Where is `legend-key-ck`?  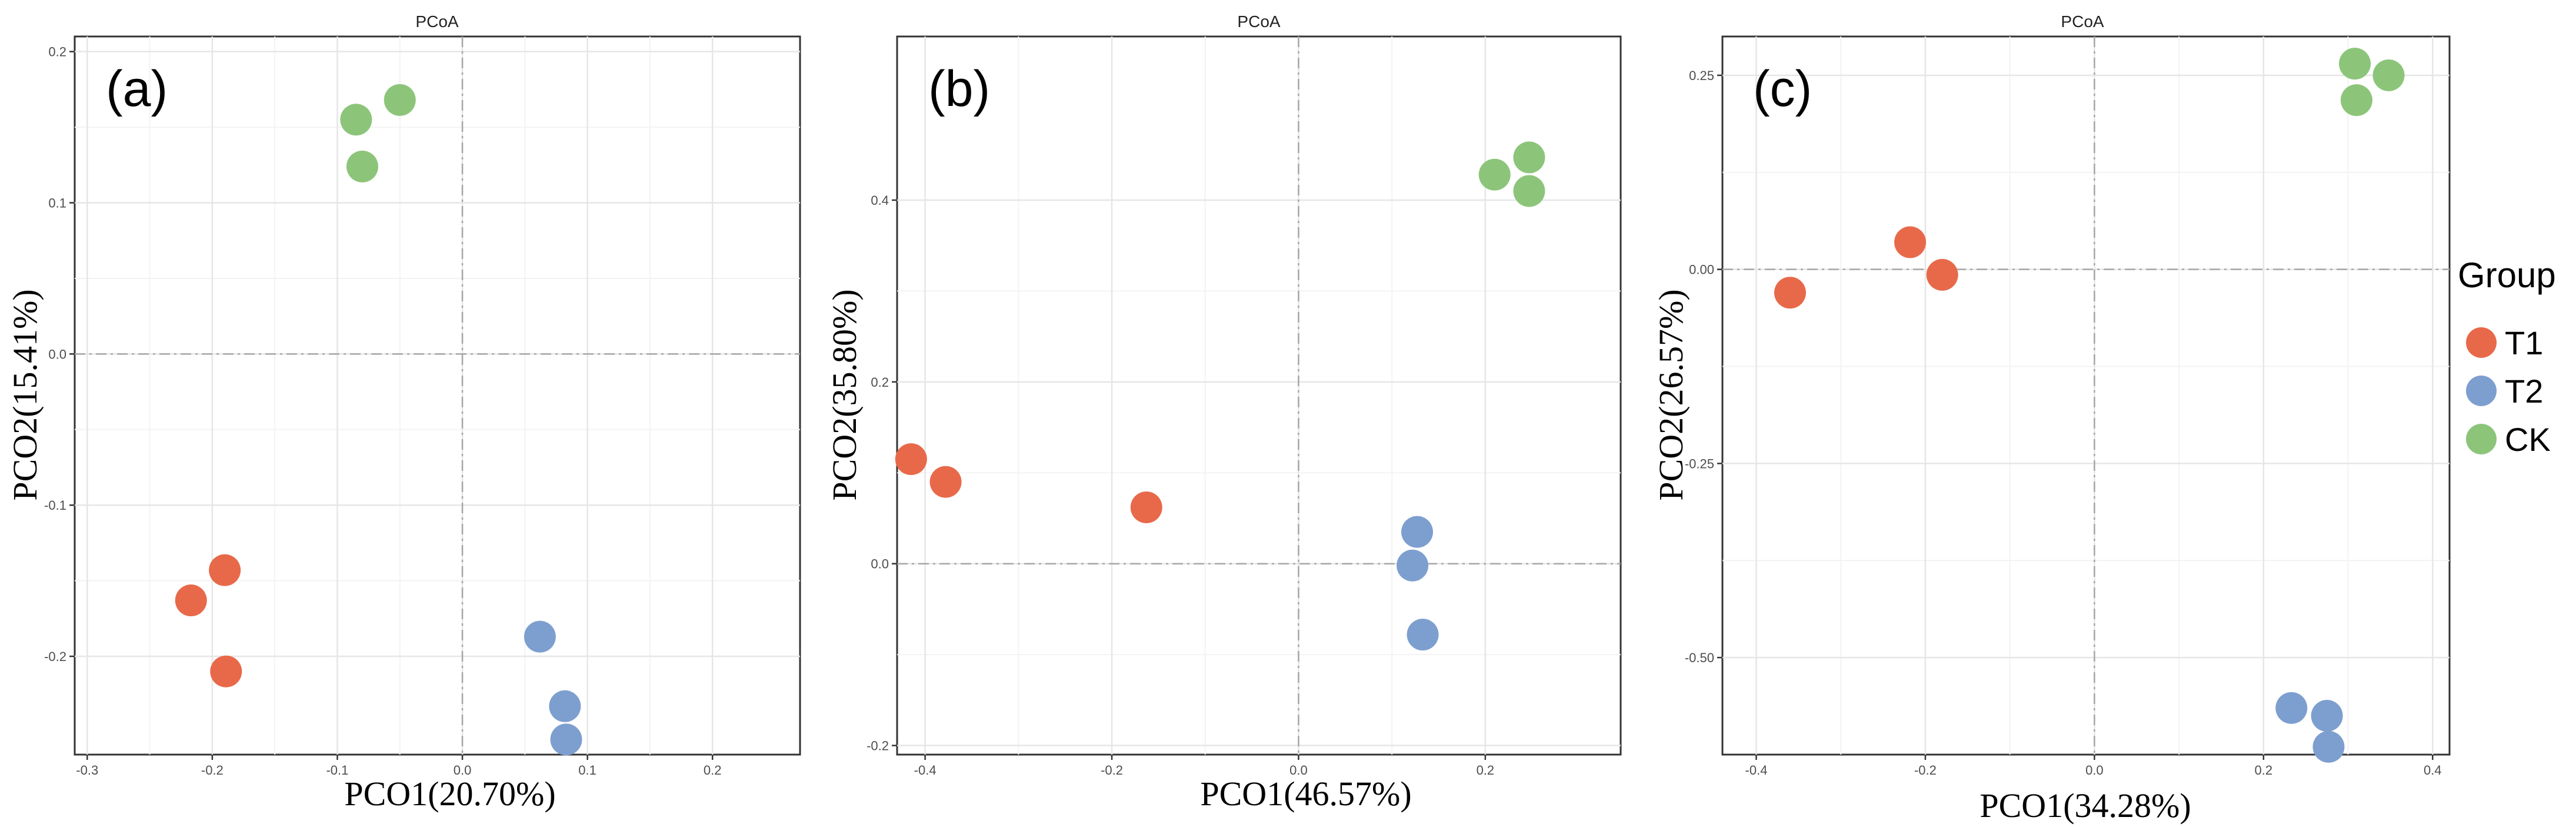 legend-key-ck is located at coordinates (2482, 439).